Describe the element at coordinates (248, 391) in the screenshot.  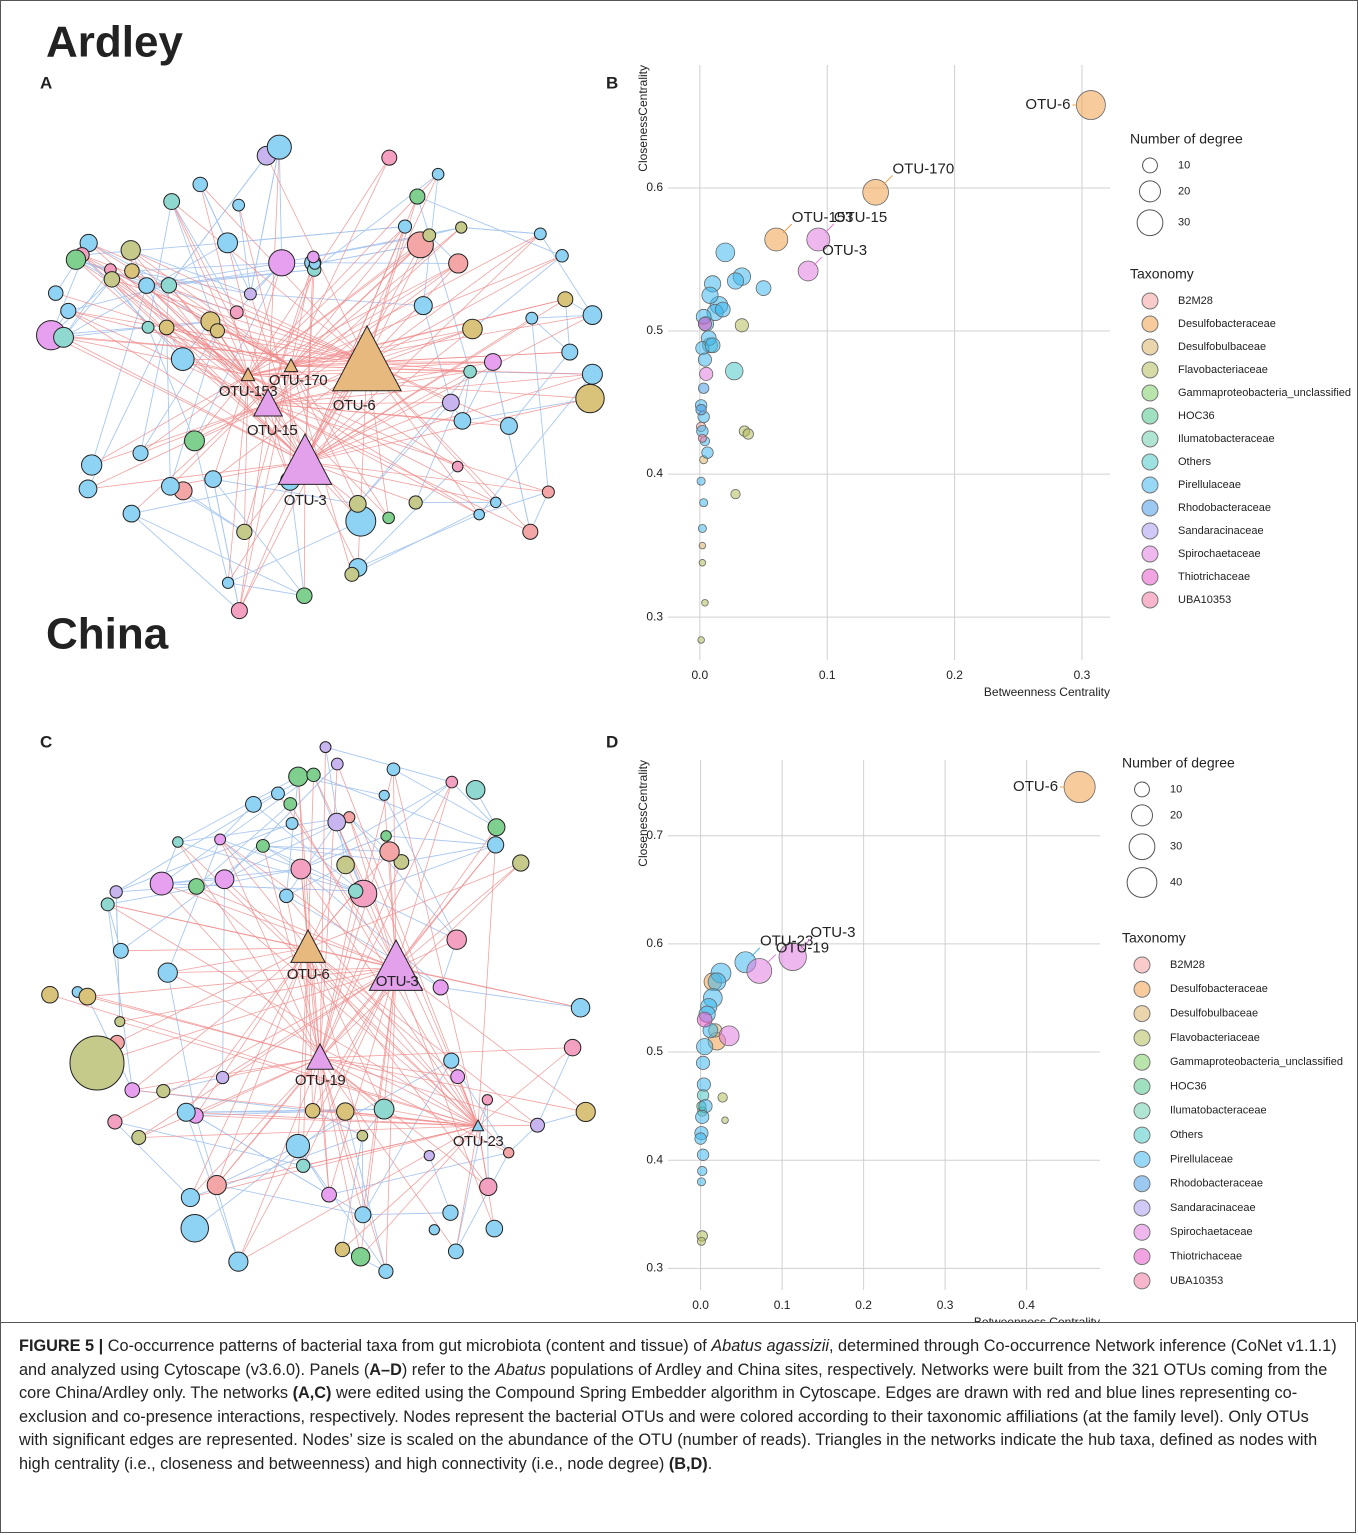
I see `hub-label: OTU-153` at that location.